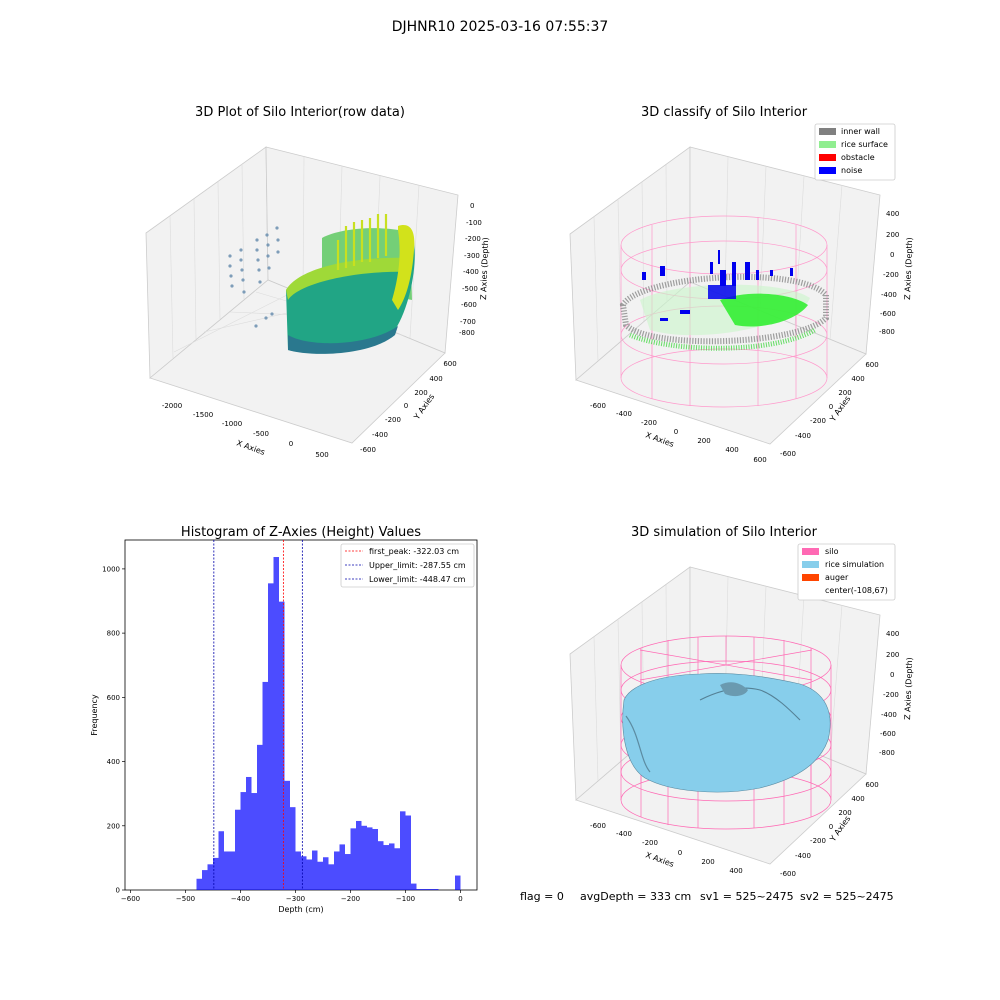 This screenshot has height=1000, width=1000. What do you see at coordinates (203, 415) in the screenshot?
I see `tick-label: -1500` at bounding box center [203, 415].